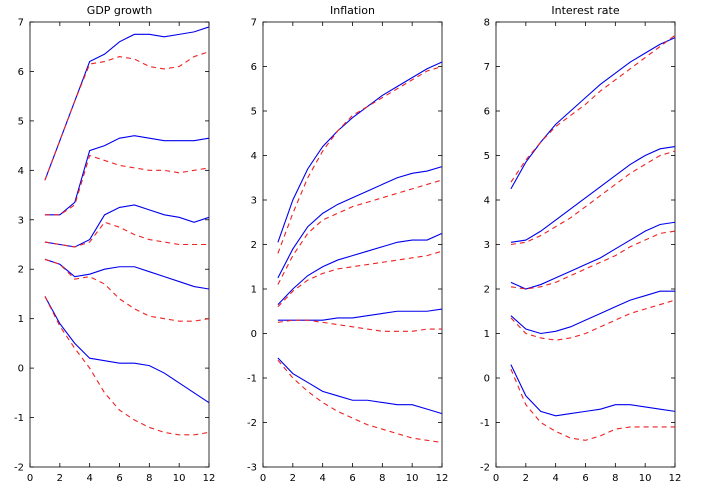 This screenshot has height=497, width=701. Describe the element at coordinates (585, 10) in the screenshot. I see `chart-title: Interest rate` at that location.